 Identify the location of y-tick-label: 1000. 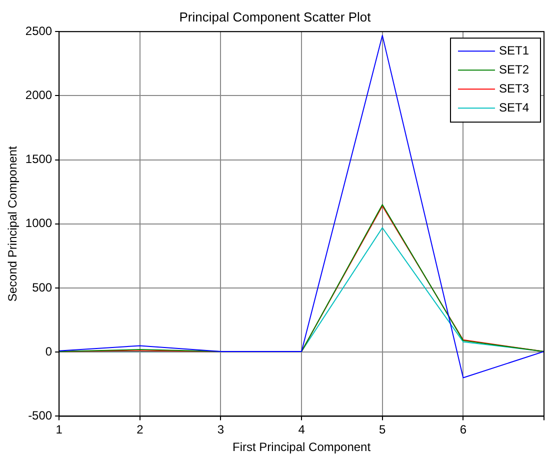
(38, 223).